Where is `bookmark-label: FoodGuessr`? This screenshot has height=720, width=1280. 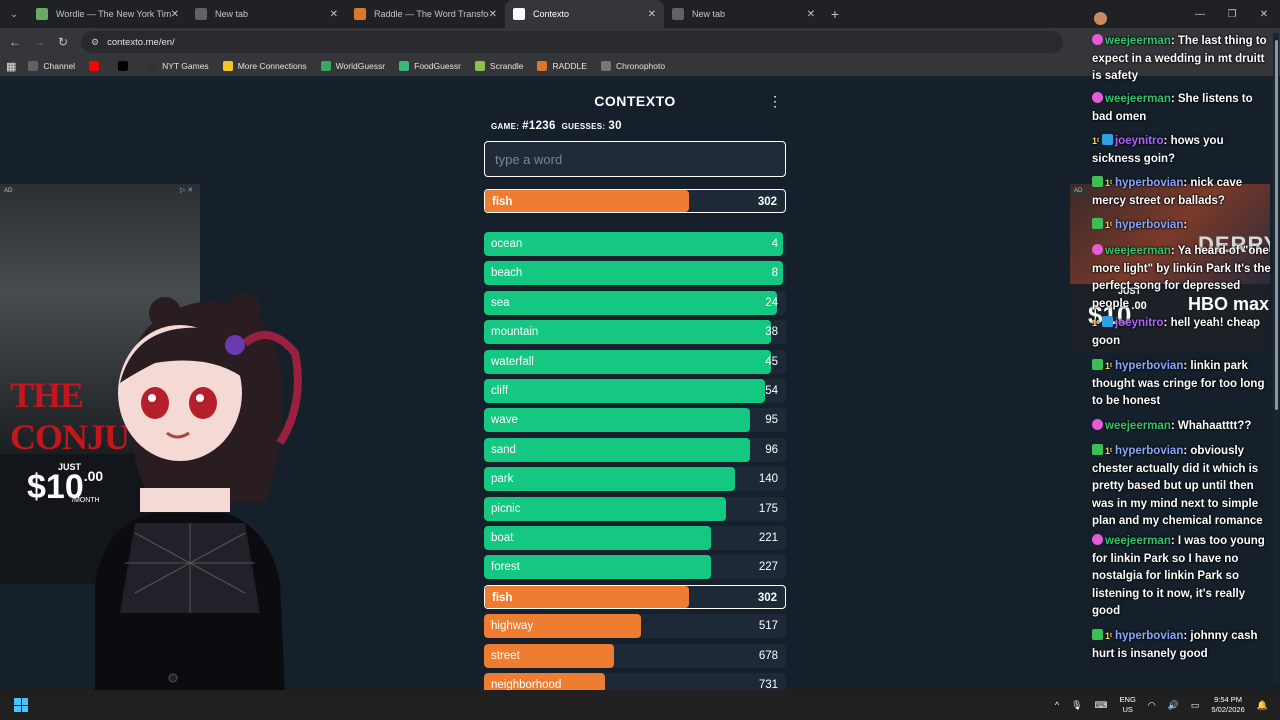
bookmark-label: FoodGuessr is located at coordinates (437, 66).